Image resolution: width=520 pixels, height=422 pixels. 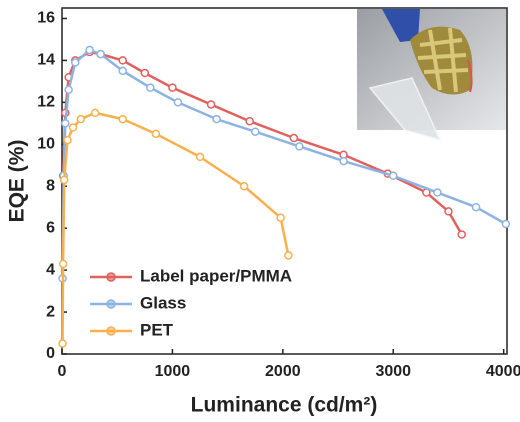 I want to click on legend-label: Glass, so click(x=163, y=302).